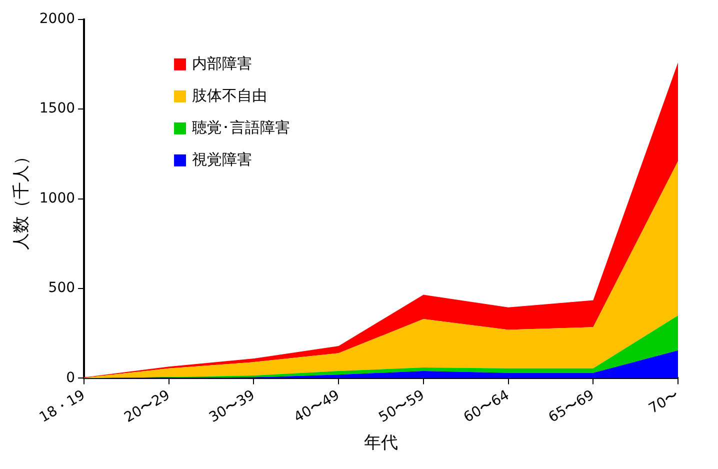 The image size is (718, 469). I want to click on x-tick-label: 65〜69, so click(571, 406).